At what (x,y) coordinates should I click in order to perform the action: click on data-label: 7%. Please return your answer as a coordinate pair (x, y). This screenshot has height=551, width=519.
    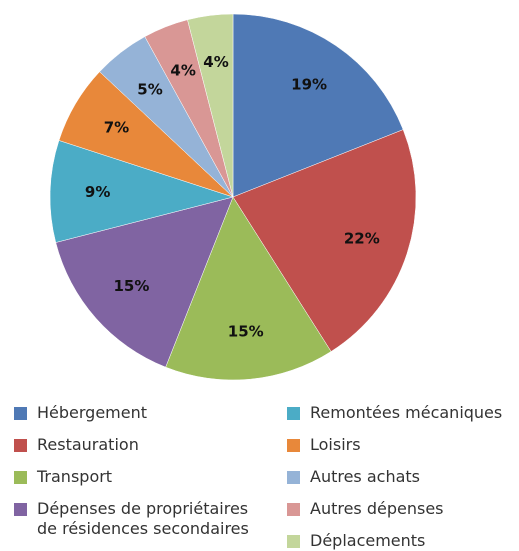
    Looking at the image, I should click on (116, 128).